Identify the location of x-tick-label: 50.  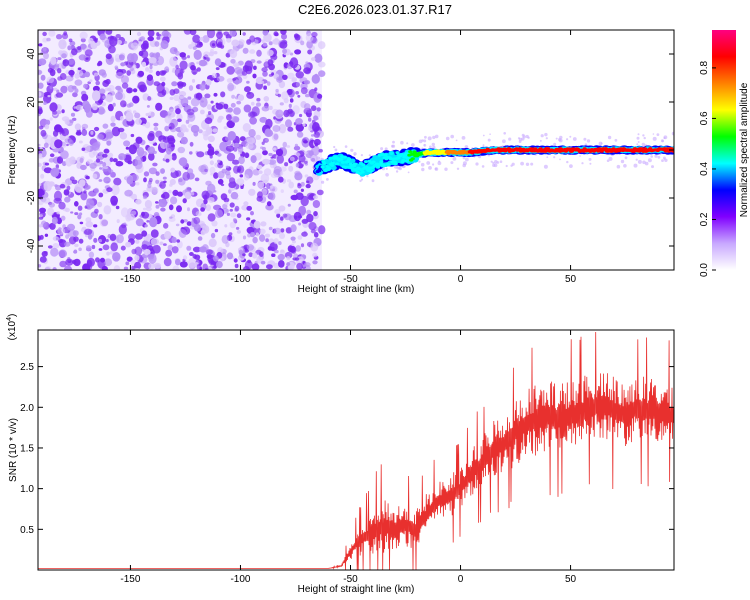
(571, 279).